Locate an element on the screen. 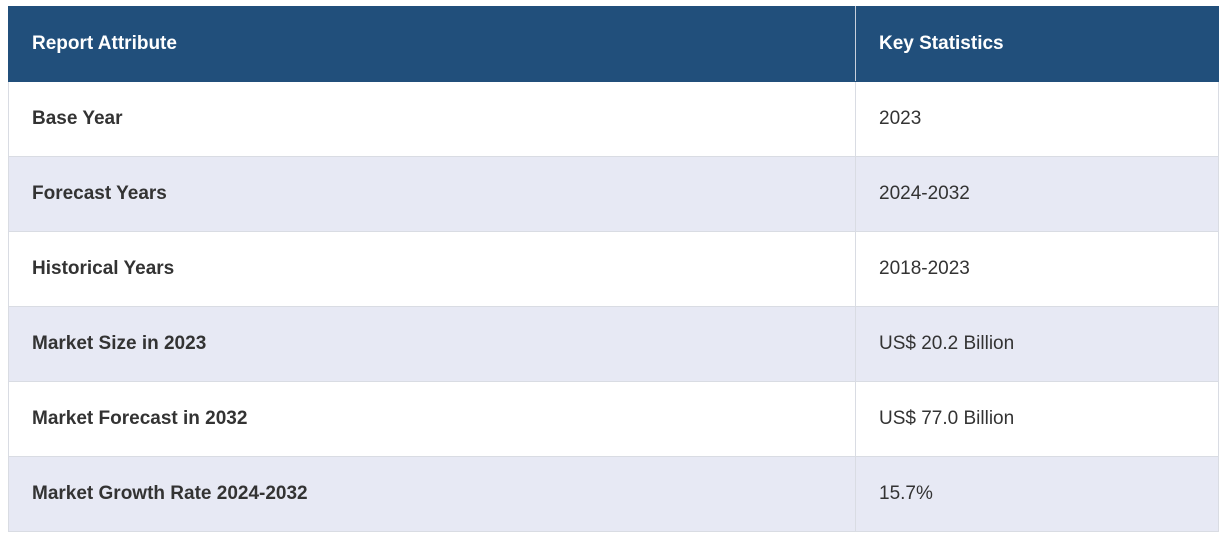  header-row: Report Attribute Key Statistics is located at coordinates (613, 44).